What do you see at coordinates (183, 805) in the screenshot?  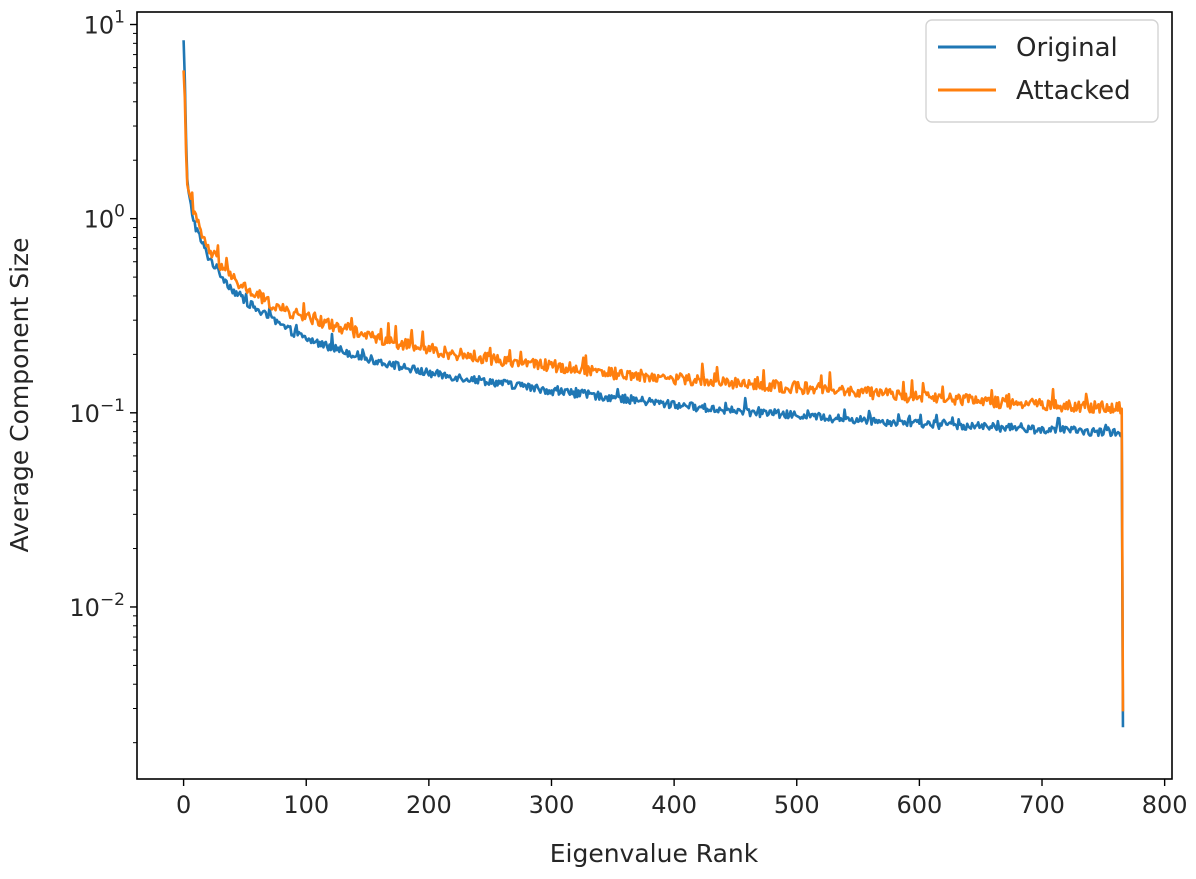 I see `x-tick-label: 0` at bounding box center [183, 805].